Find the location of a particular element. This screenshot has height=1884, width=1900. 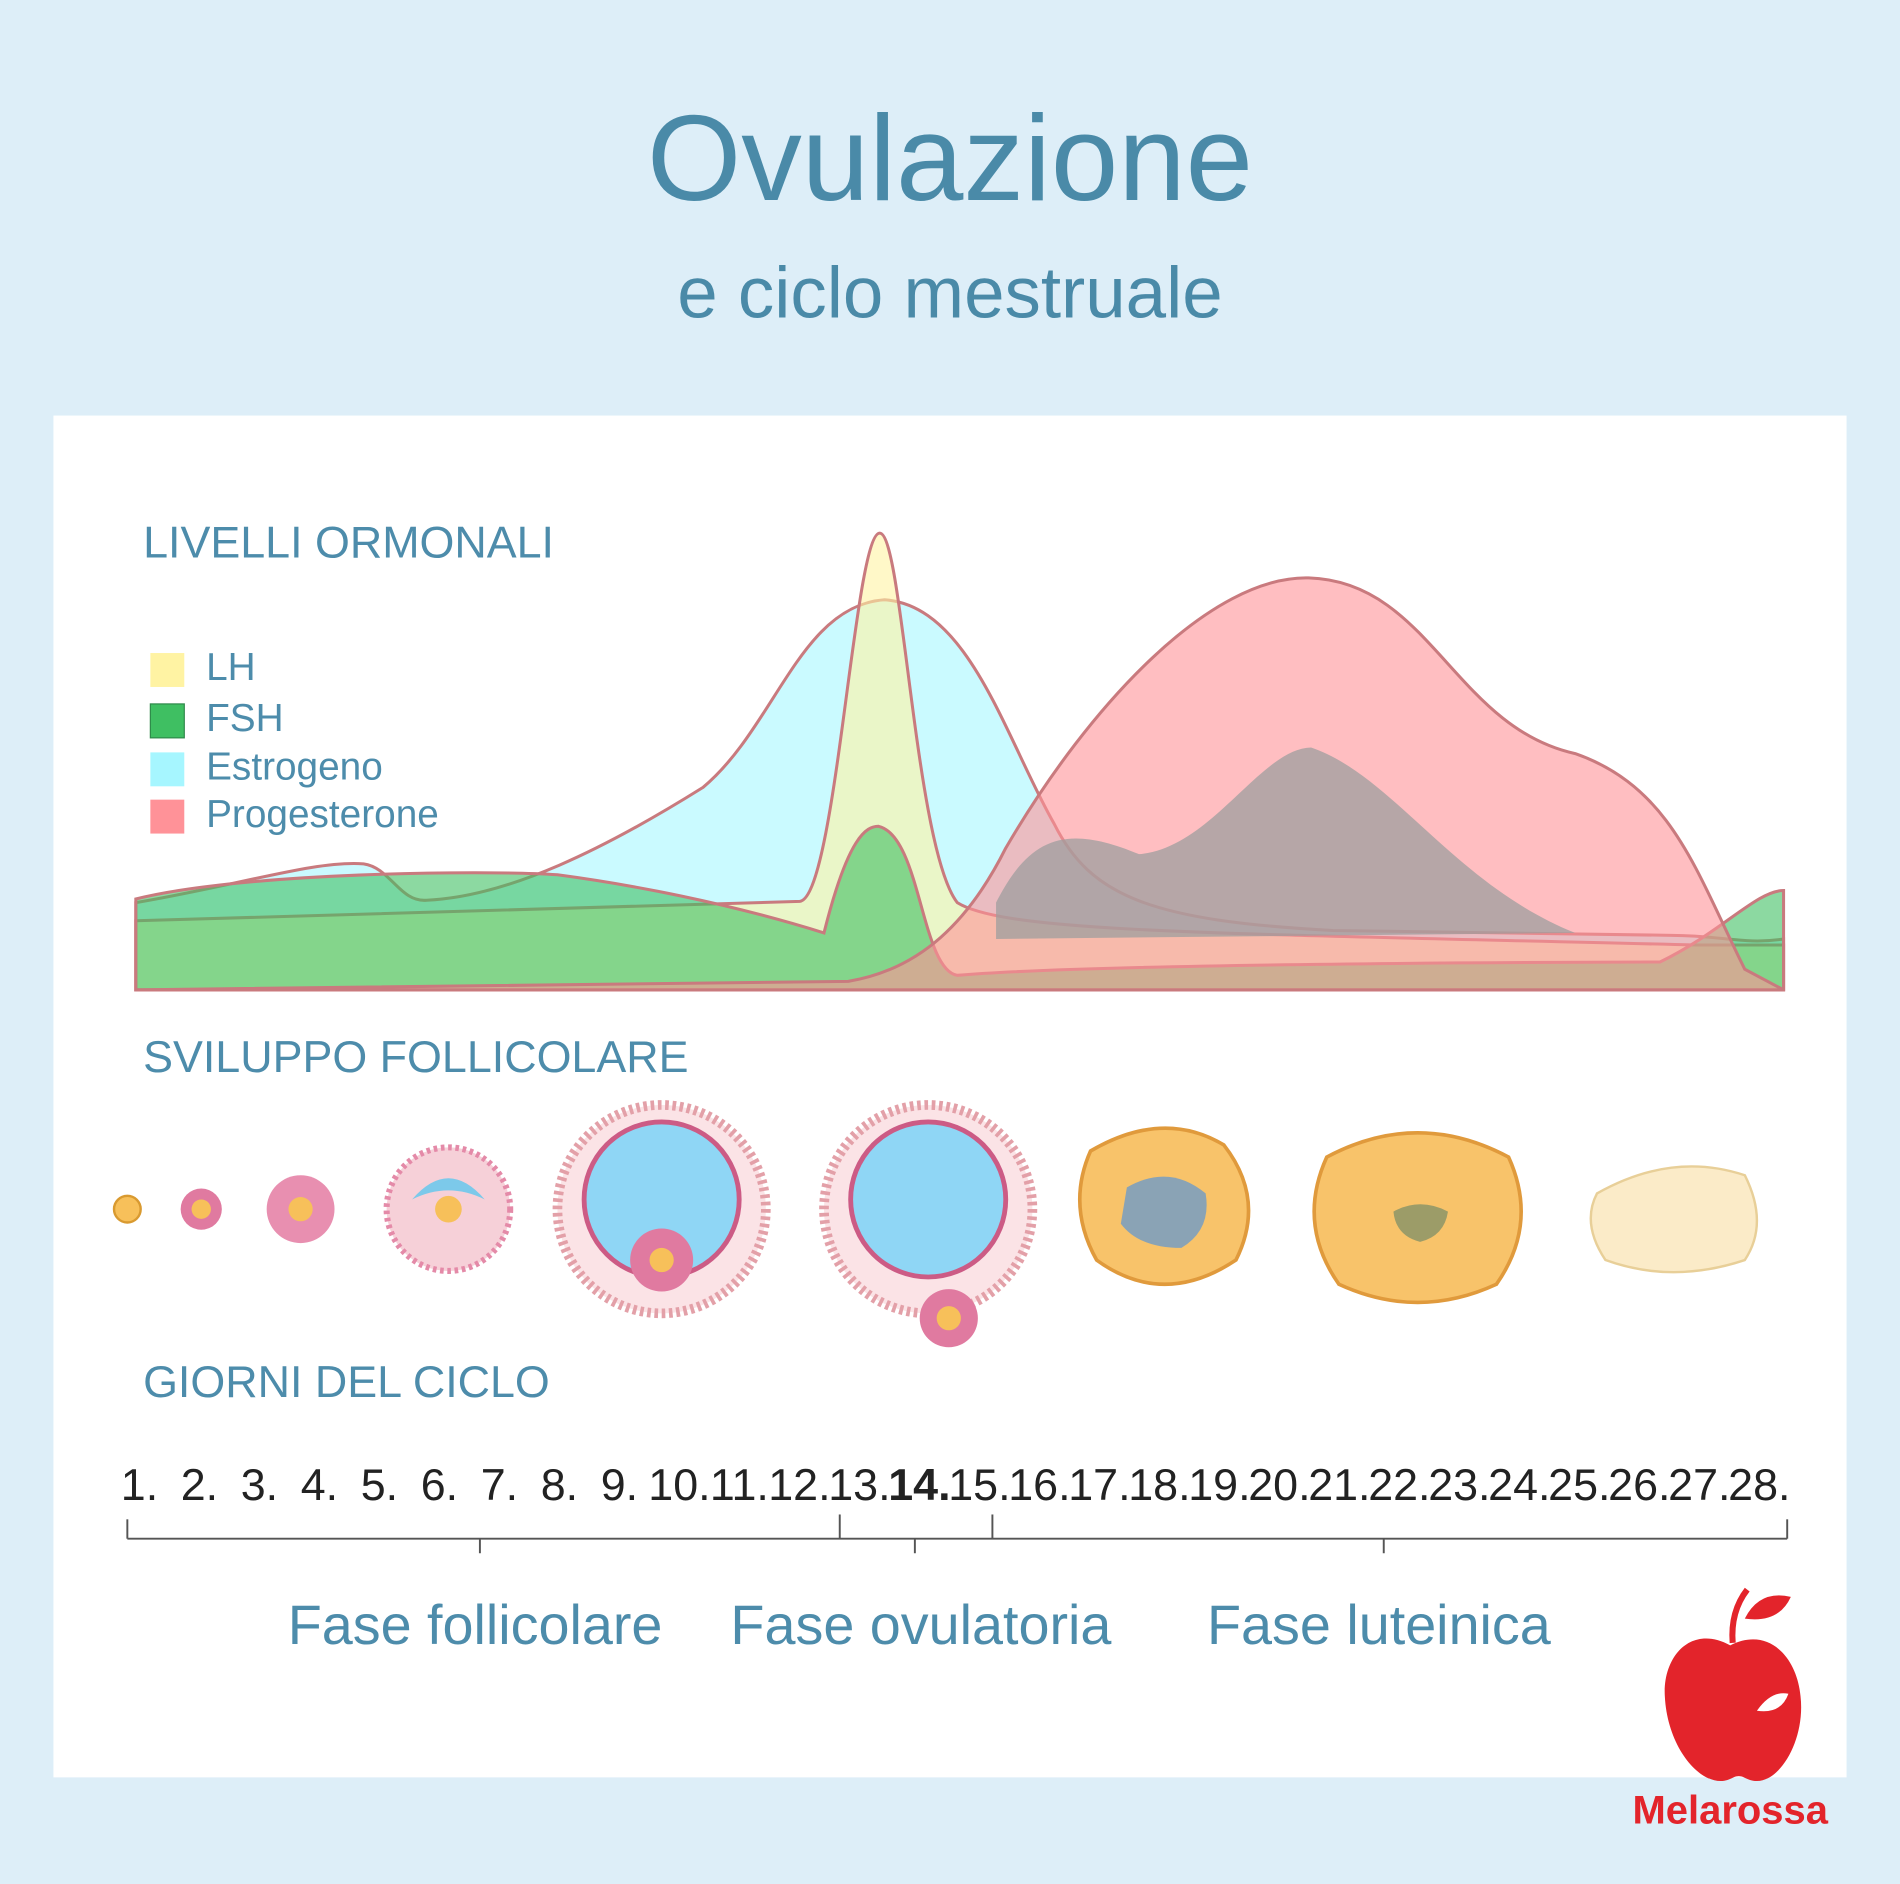

logo-apple is located at coordinates (1733, 1710).